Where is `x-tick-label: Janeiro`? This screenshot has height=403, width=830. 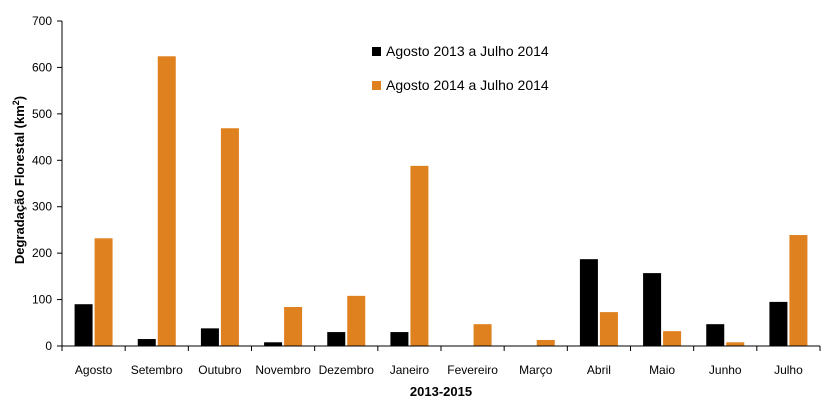 x-tick-label: Janeiro is located at coordinates (410, 370).